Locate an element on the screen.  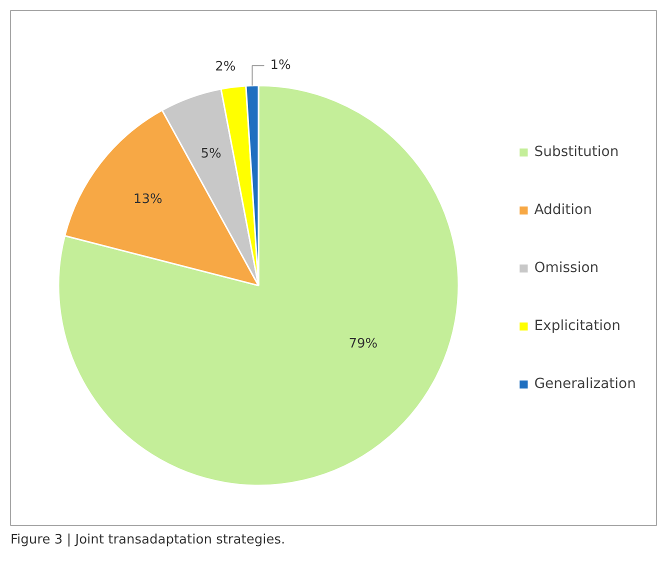
legend-label: Substitution is located at coordinates (576, 152).